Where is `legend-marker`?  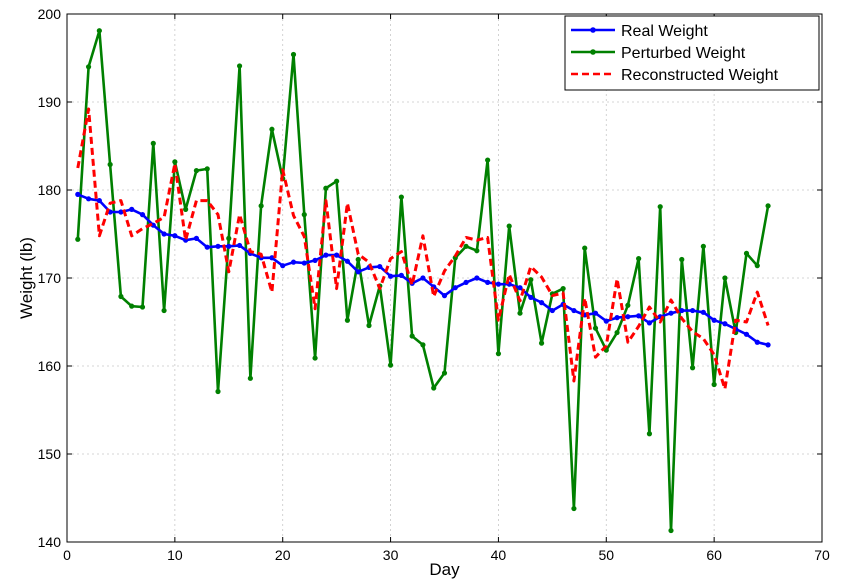 legend-marker is located at coordinates (593, 52).